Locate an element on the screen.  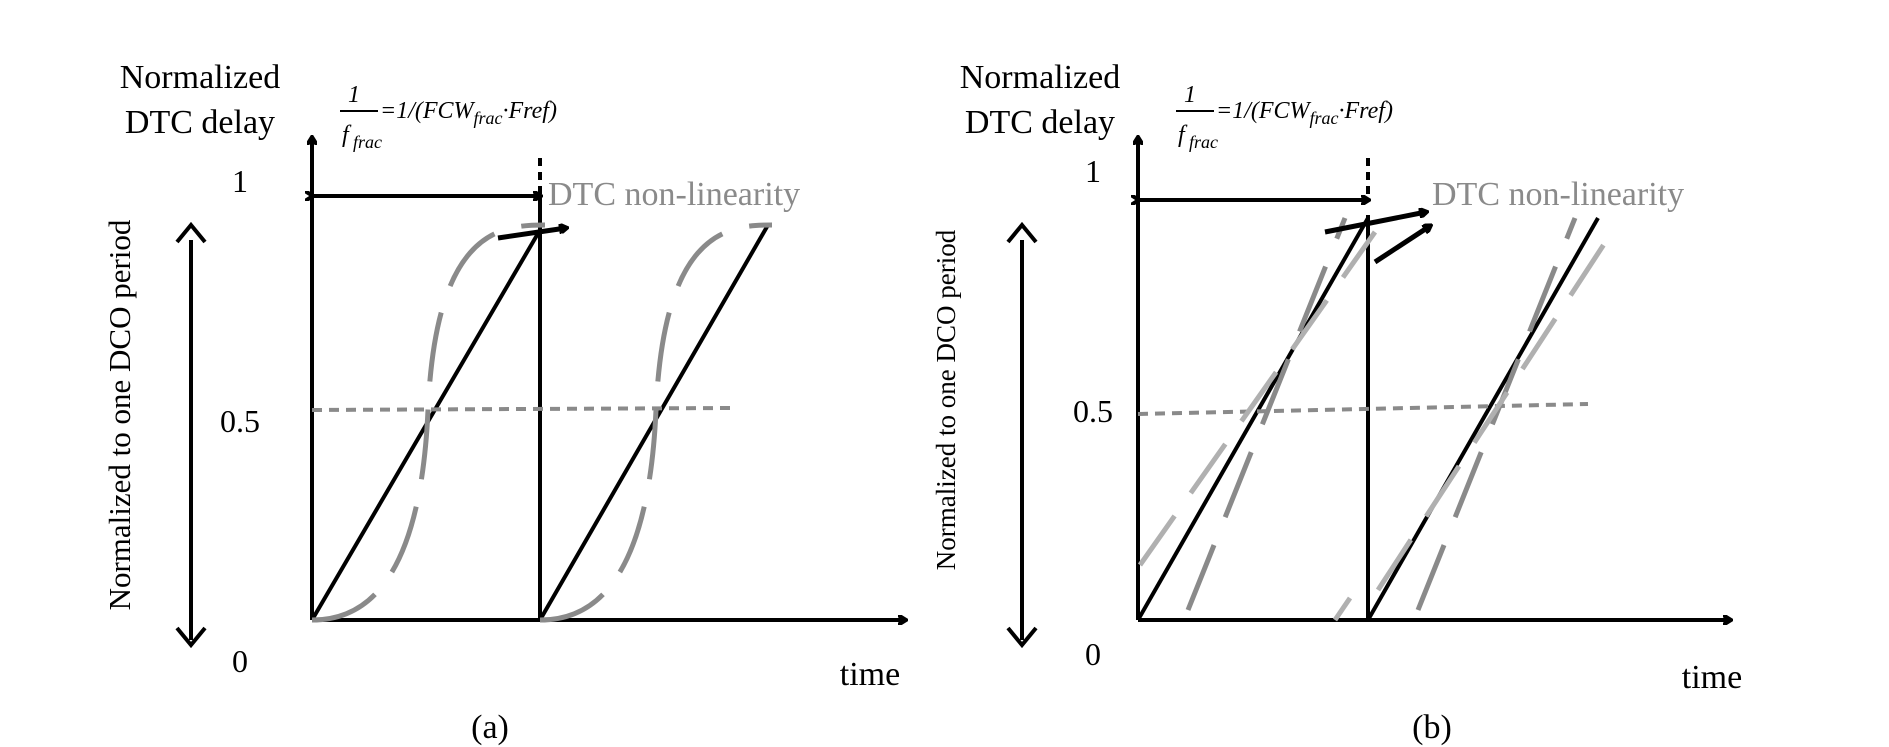
panel-a-side-label: Normalized to one DCO period is located at coordinates (119, 414).